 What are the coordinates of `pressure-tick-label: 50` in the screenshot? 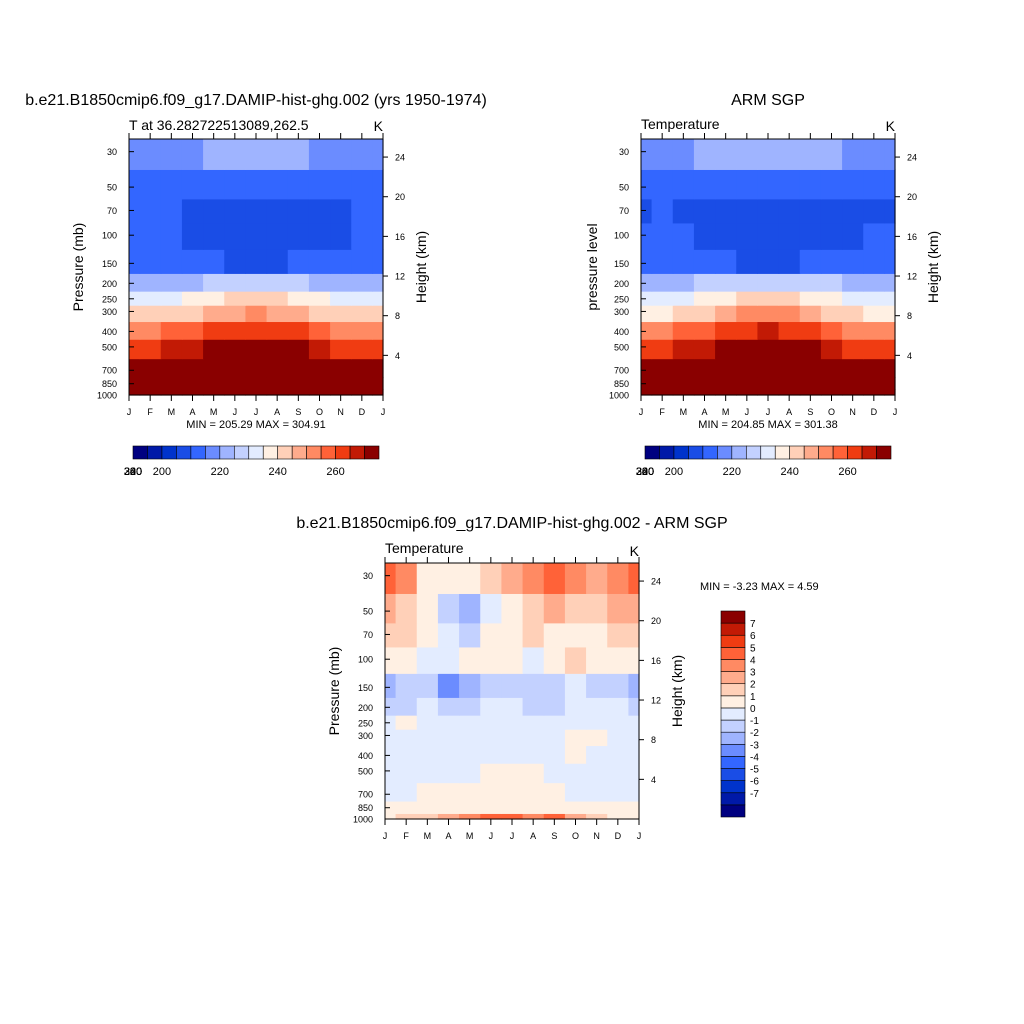 It's located at (112, 188).